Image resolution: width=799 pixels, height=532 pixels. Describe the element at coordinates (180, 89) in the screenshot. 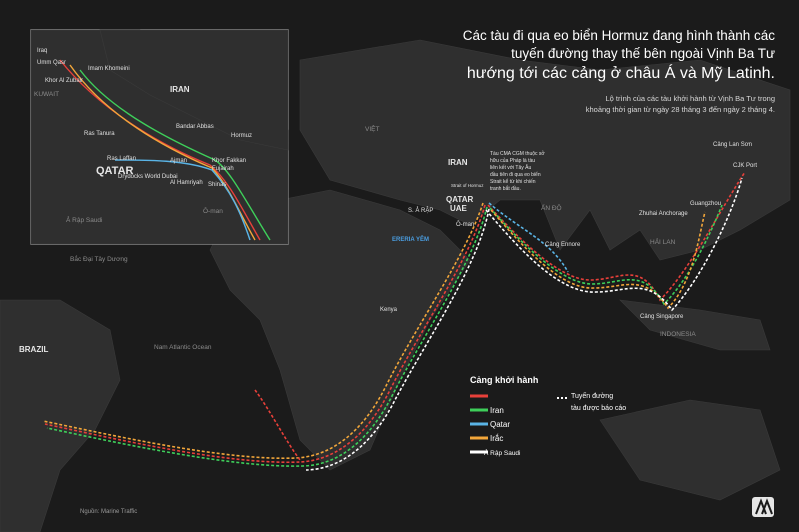

I see `inset-label: IRAN` at that location.